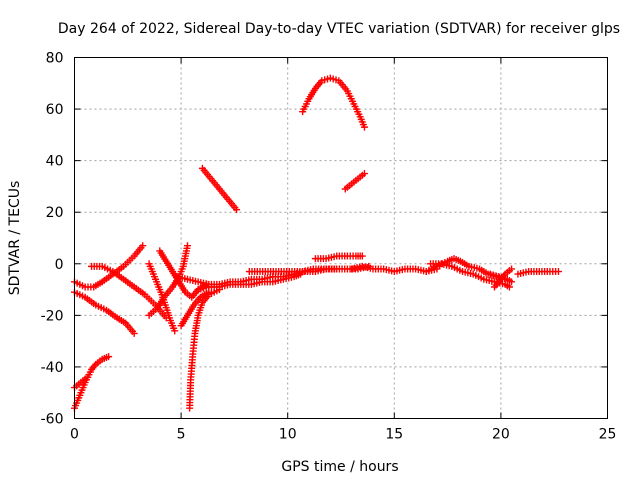 The height and width of the screenshot is (480, 640). I want to click on y-tick-label: 60, so click(55, 110).